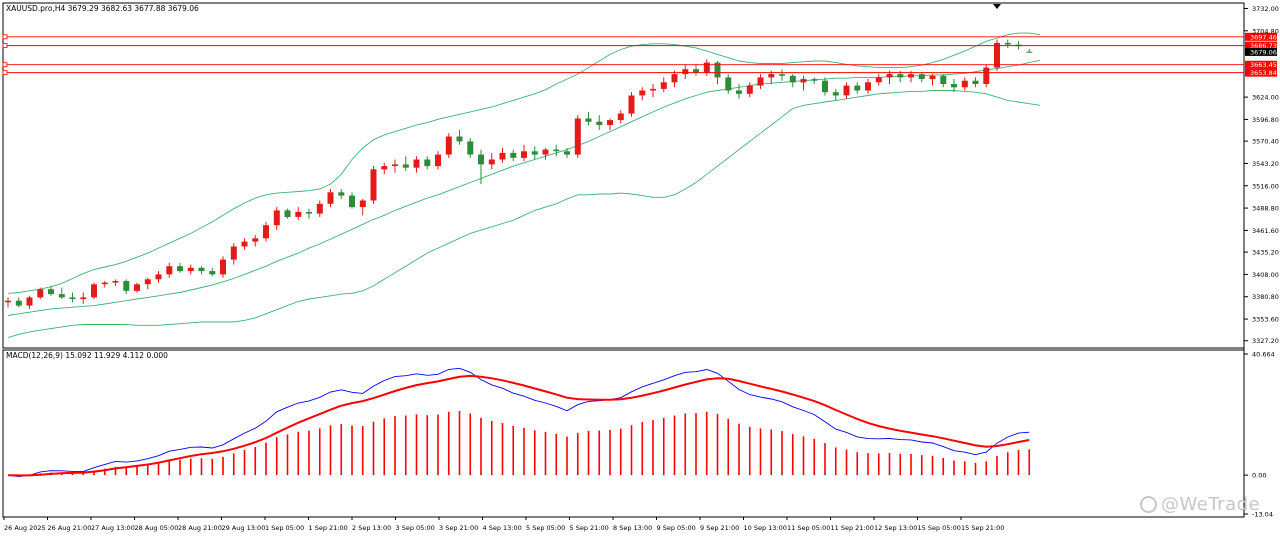  Describe the element at coordinates (25, 528) in the screenshot. I see `time-label: 26 Aug 2025` at that location.